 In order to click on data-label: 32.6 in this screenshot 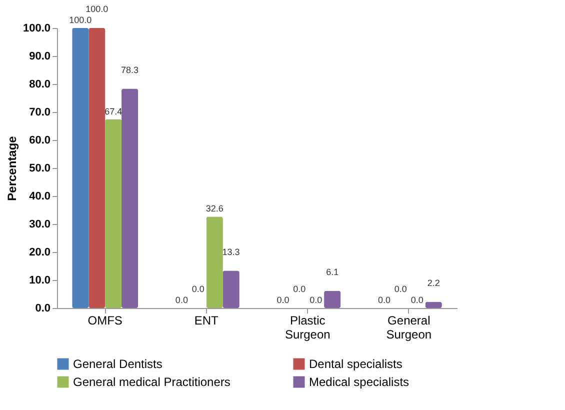, I will do `click(215, 209)`.